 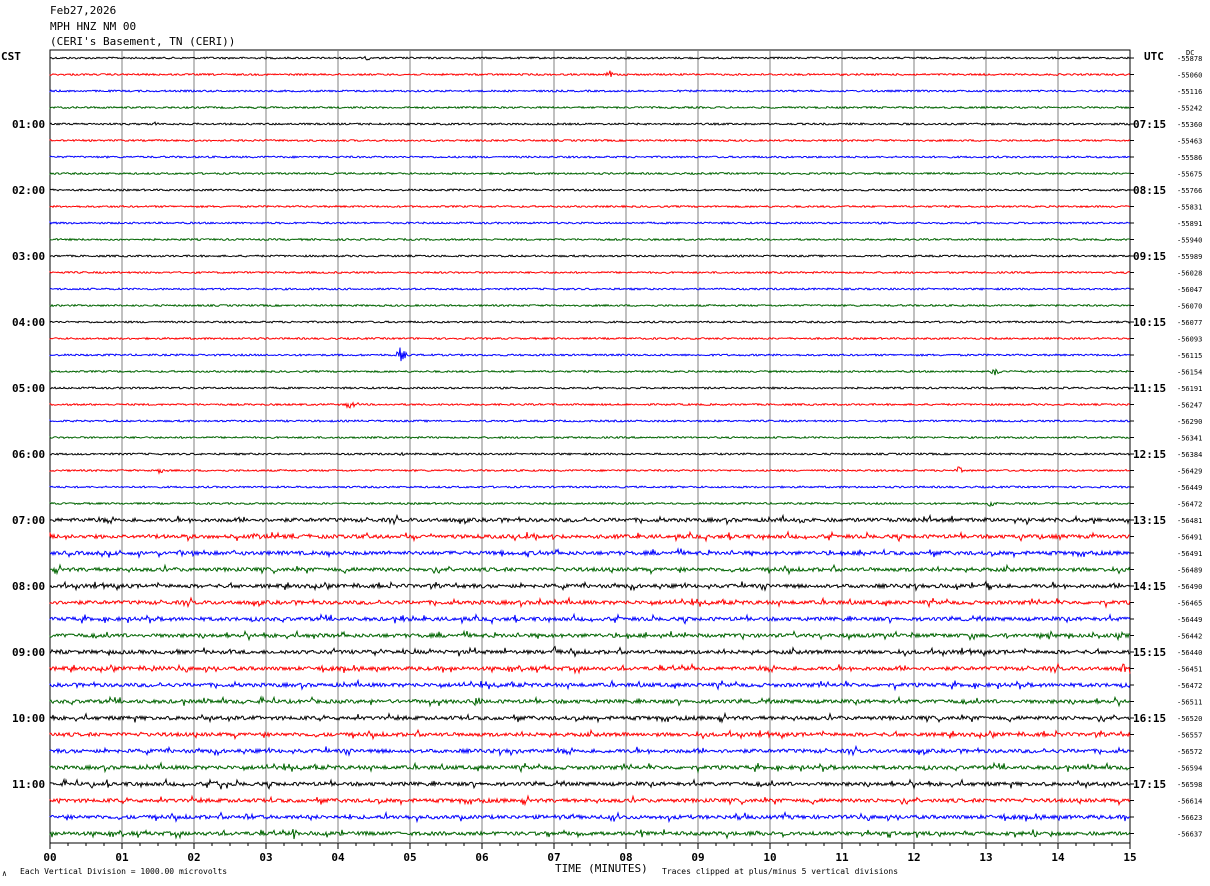 What do you see at coordinates (1189, 307) in the screenshot?
I see `dc-offset-label: -56070` at bounding box center [1189, 307].